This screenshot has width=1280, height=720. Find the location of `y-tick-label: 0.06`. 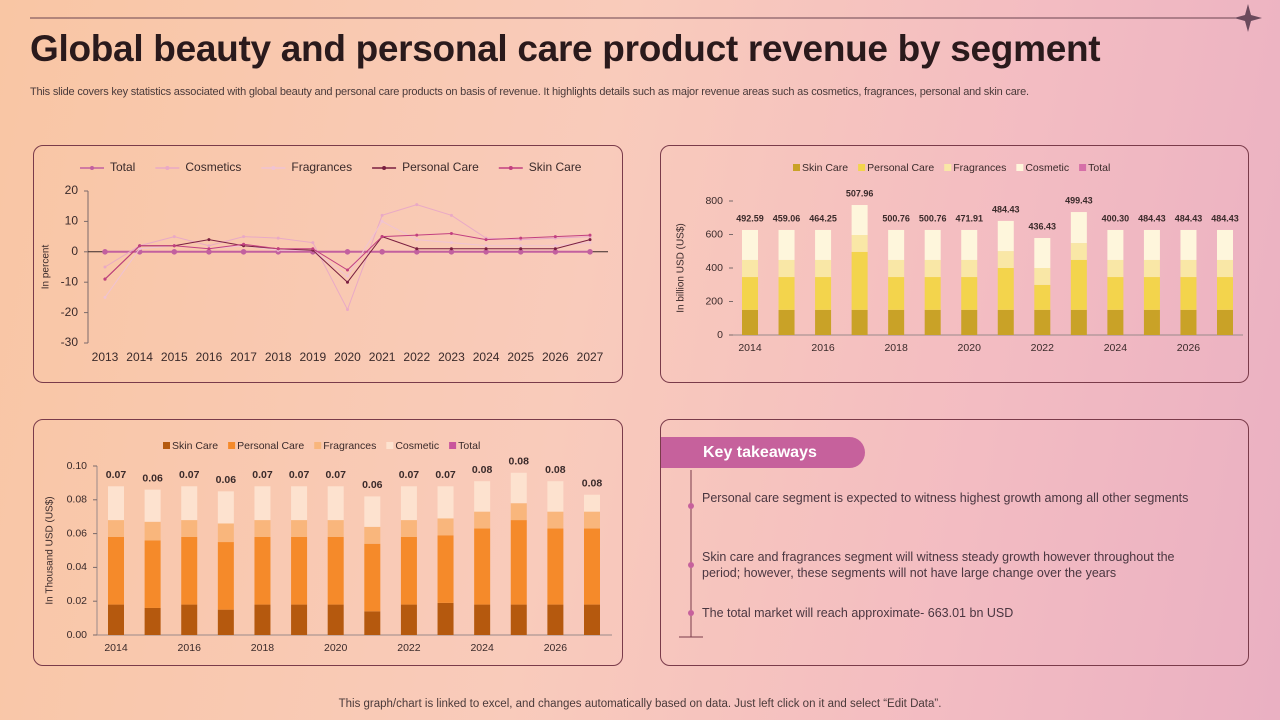

y-tick-label: 0.06 is located at coordinates (77, 533).